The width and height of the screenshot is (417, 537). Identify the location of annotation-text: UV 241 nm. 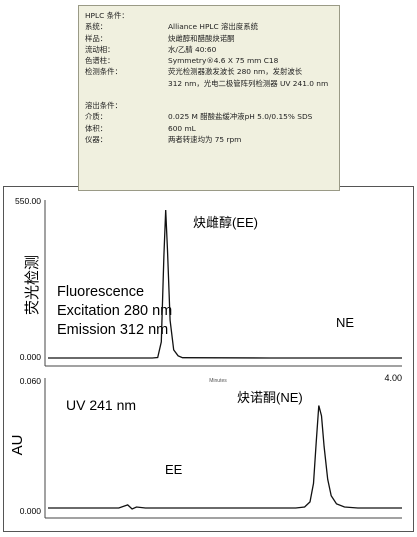
(101, 405).